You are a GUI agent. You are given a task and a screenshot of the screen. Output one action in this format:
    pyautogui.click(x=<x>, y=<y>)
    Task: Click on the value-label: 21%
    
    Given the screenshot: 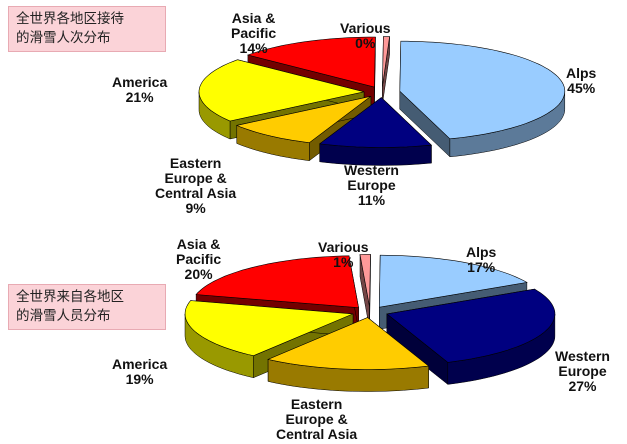 What is the action you would take?
    pyautogui.click(x=139, y=97)
    